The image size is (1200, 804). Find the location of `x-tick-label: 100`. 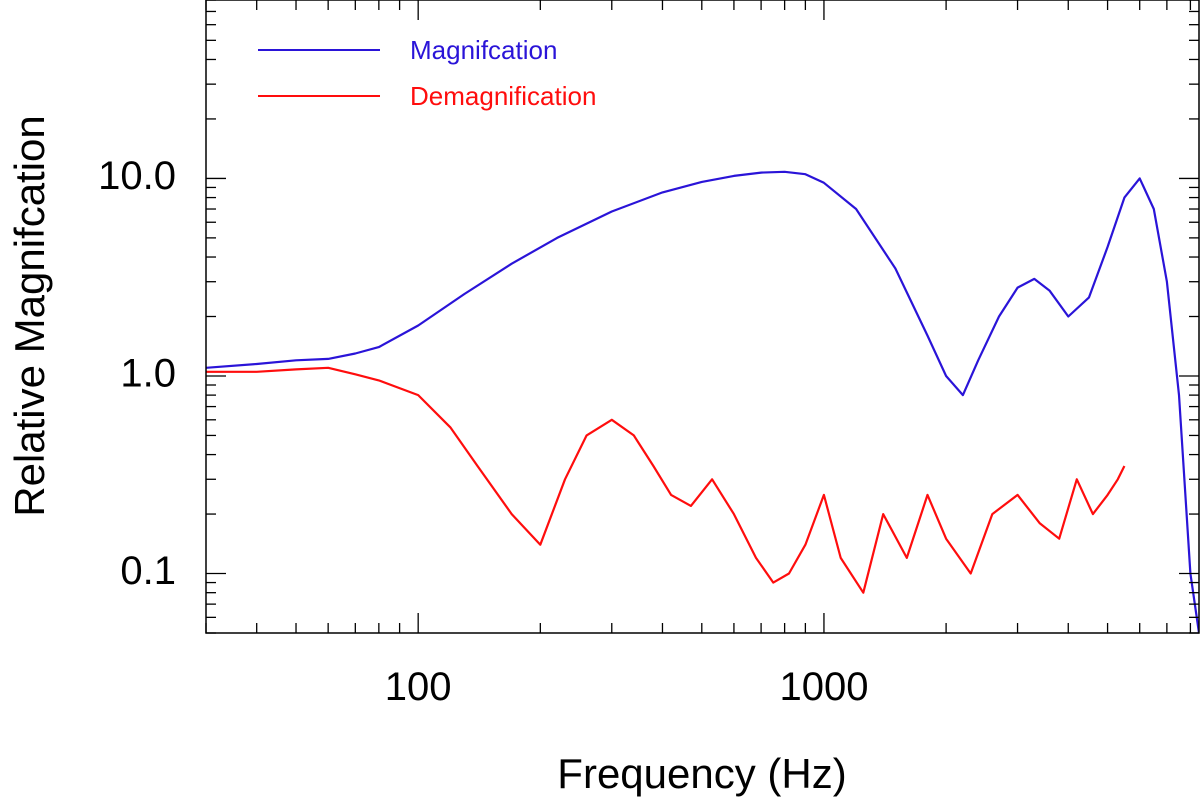

x-tick-label: 100 is located at coordinates (418, 687).